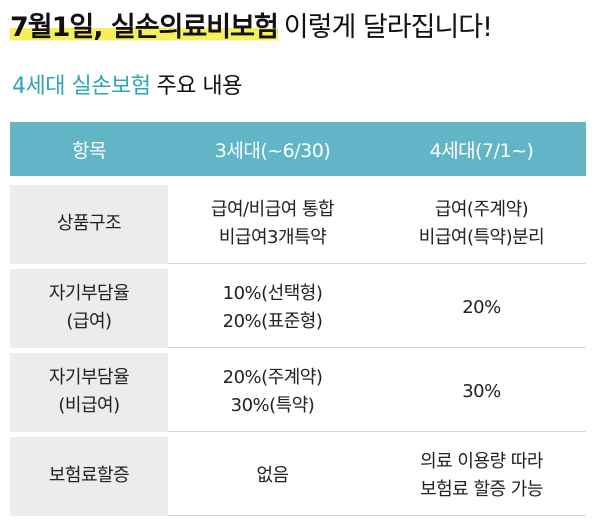 Image resolution: width=596 pixels, height=521 pixels. I want to click on cell-line: 보험료 할증 가능, so click(481, 489).